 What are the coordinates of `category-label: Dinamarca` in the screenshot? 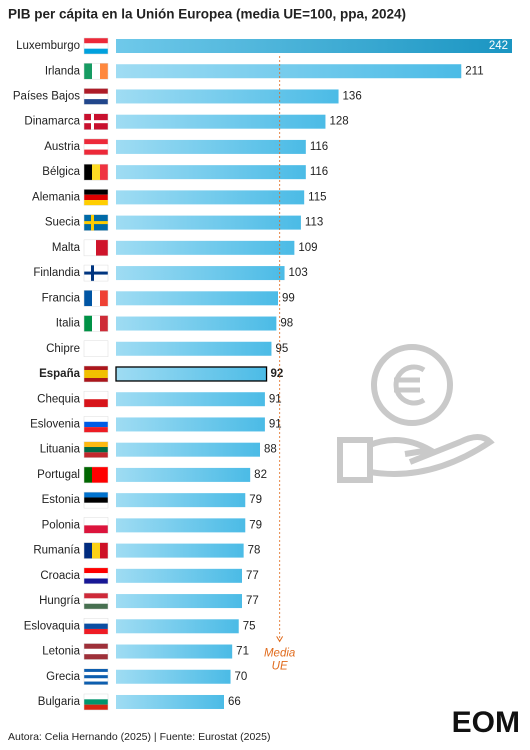 It's located at (52, 122).